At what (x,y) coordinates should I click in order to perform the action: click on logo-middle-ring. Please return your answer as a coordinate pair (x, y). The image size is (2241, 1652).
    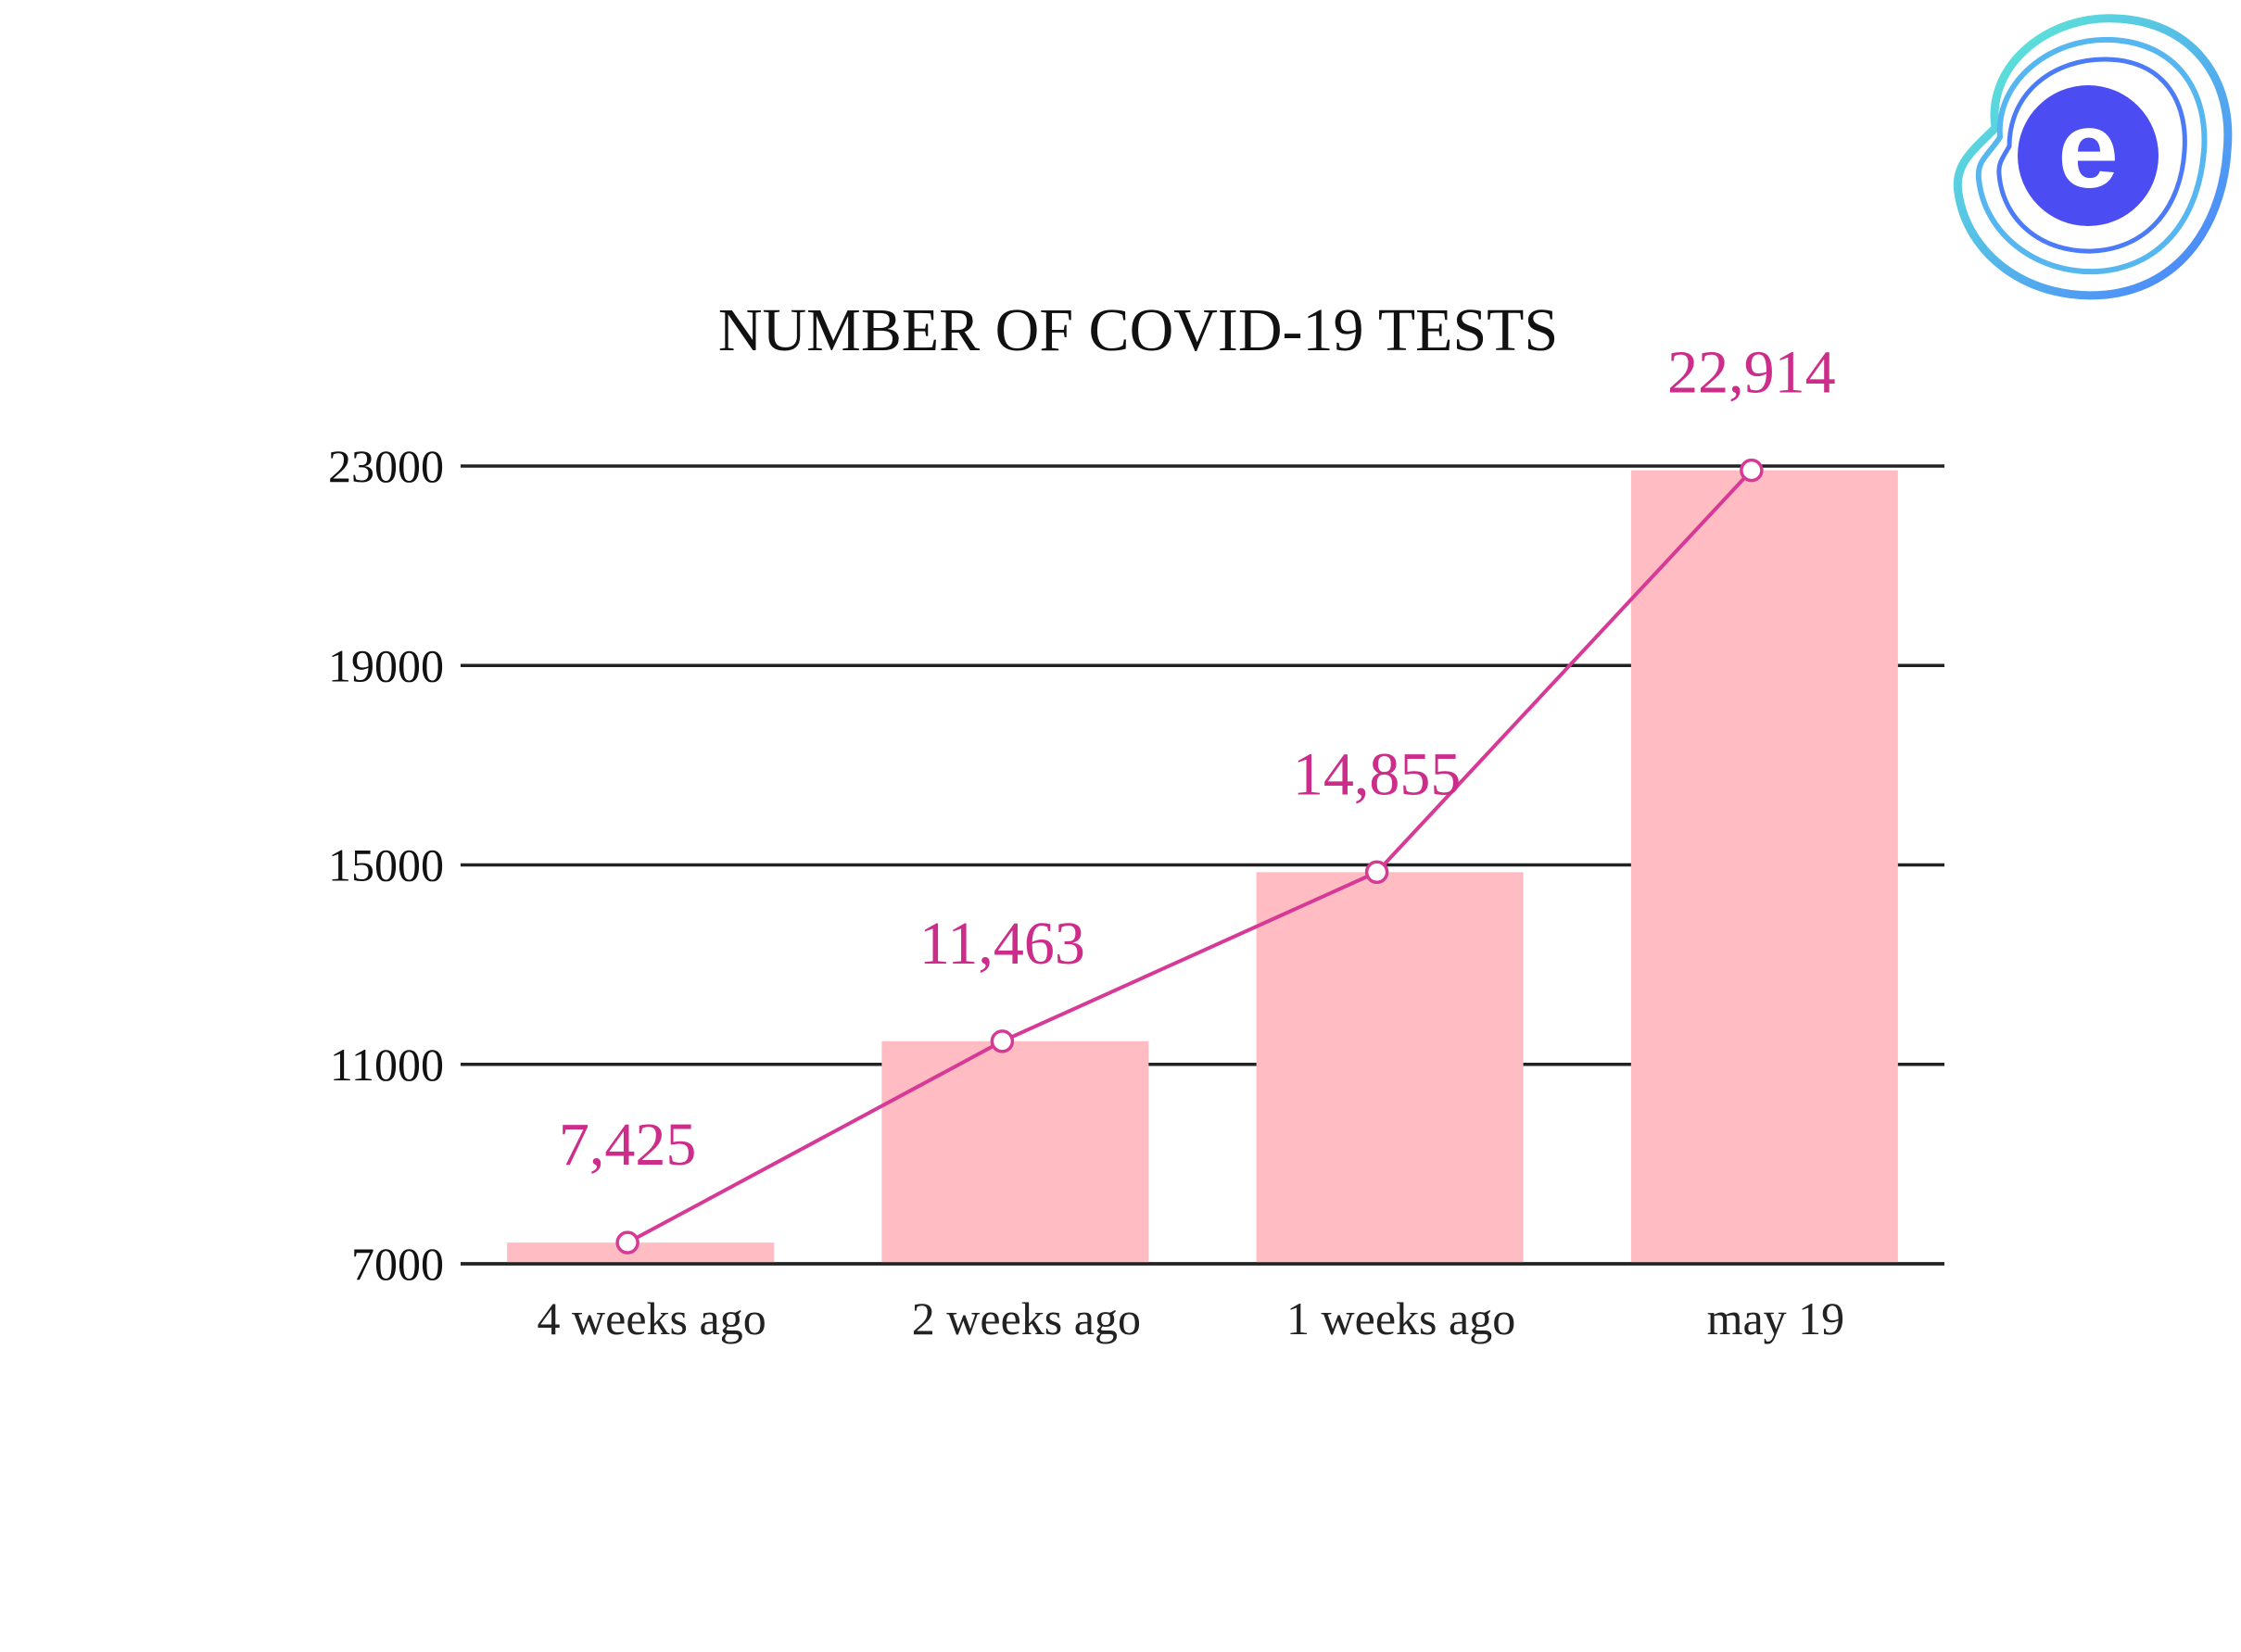
    Looking at the image, I should click on (2091, 156).